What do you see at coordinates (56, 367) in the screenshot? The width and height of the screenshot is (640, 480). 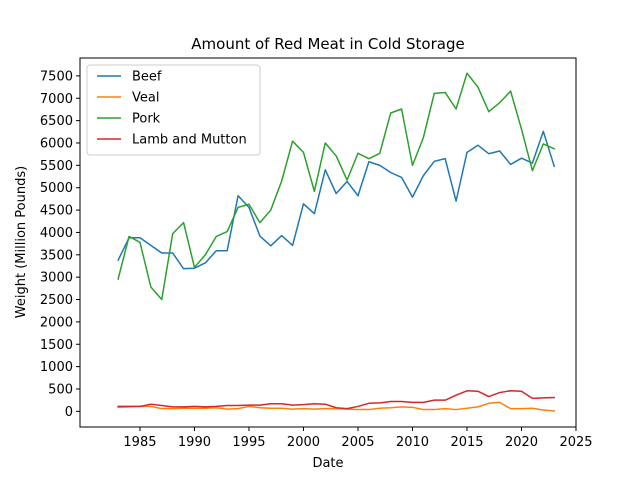 I see `y-tick-label: 1000` at bounding box center [56, 367].